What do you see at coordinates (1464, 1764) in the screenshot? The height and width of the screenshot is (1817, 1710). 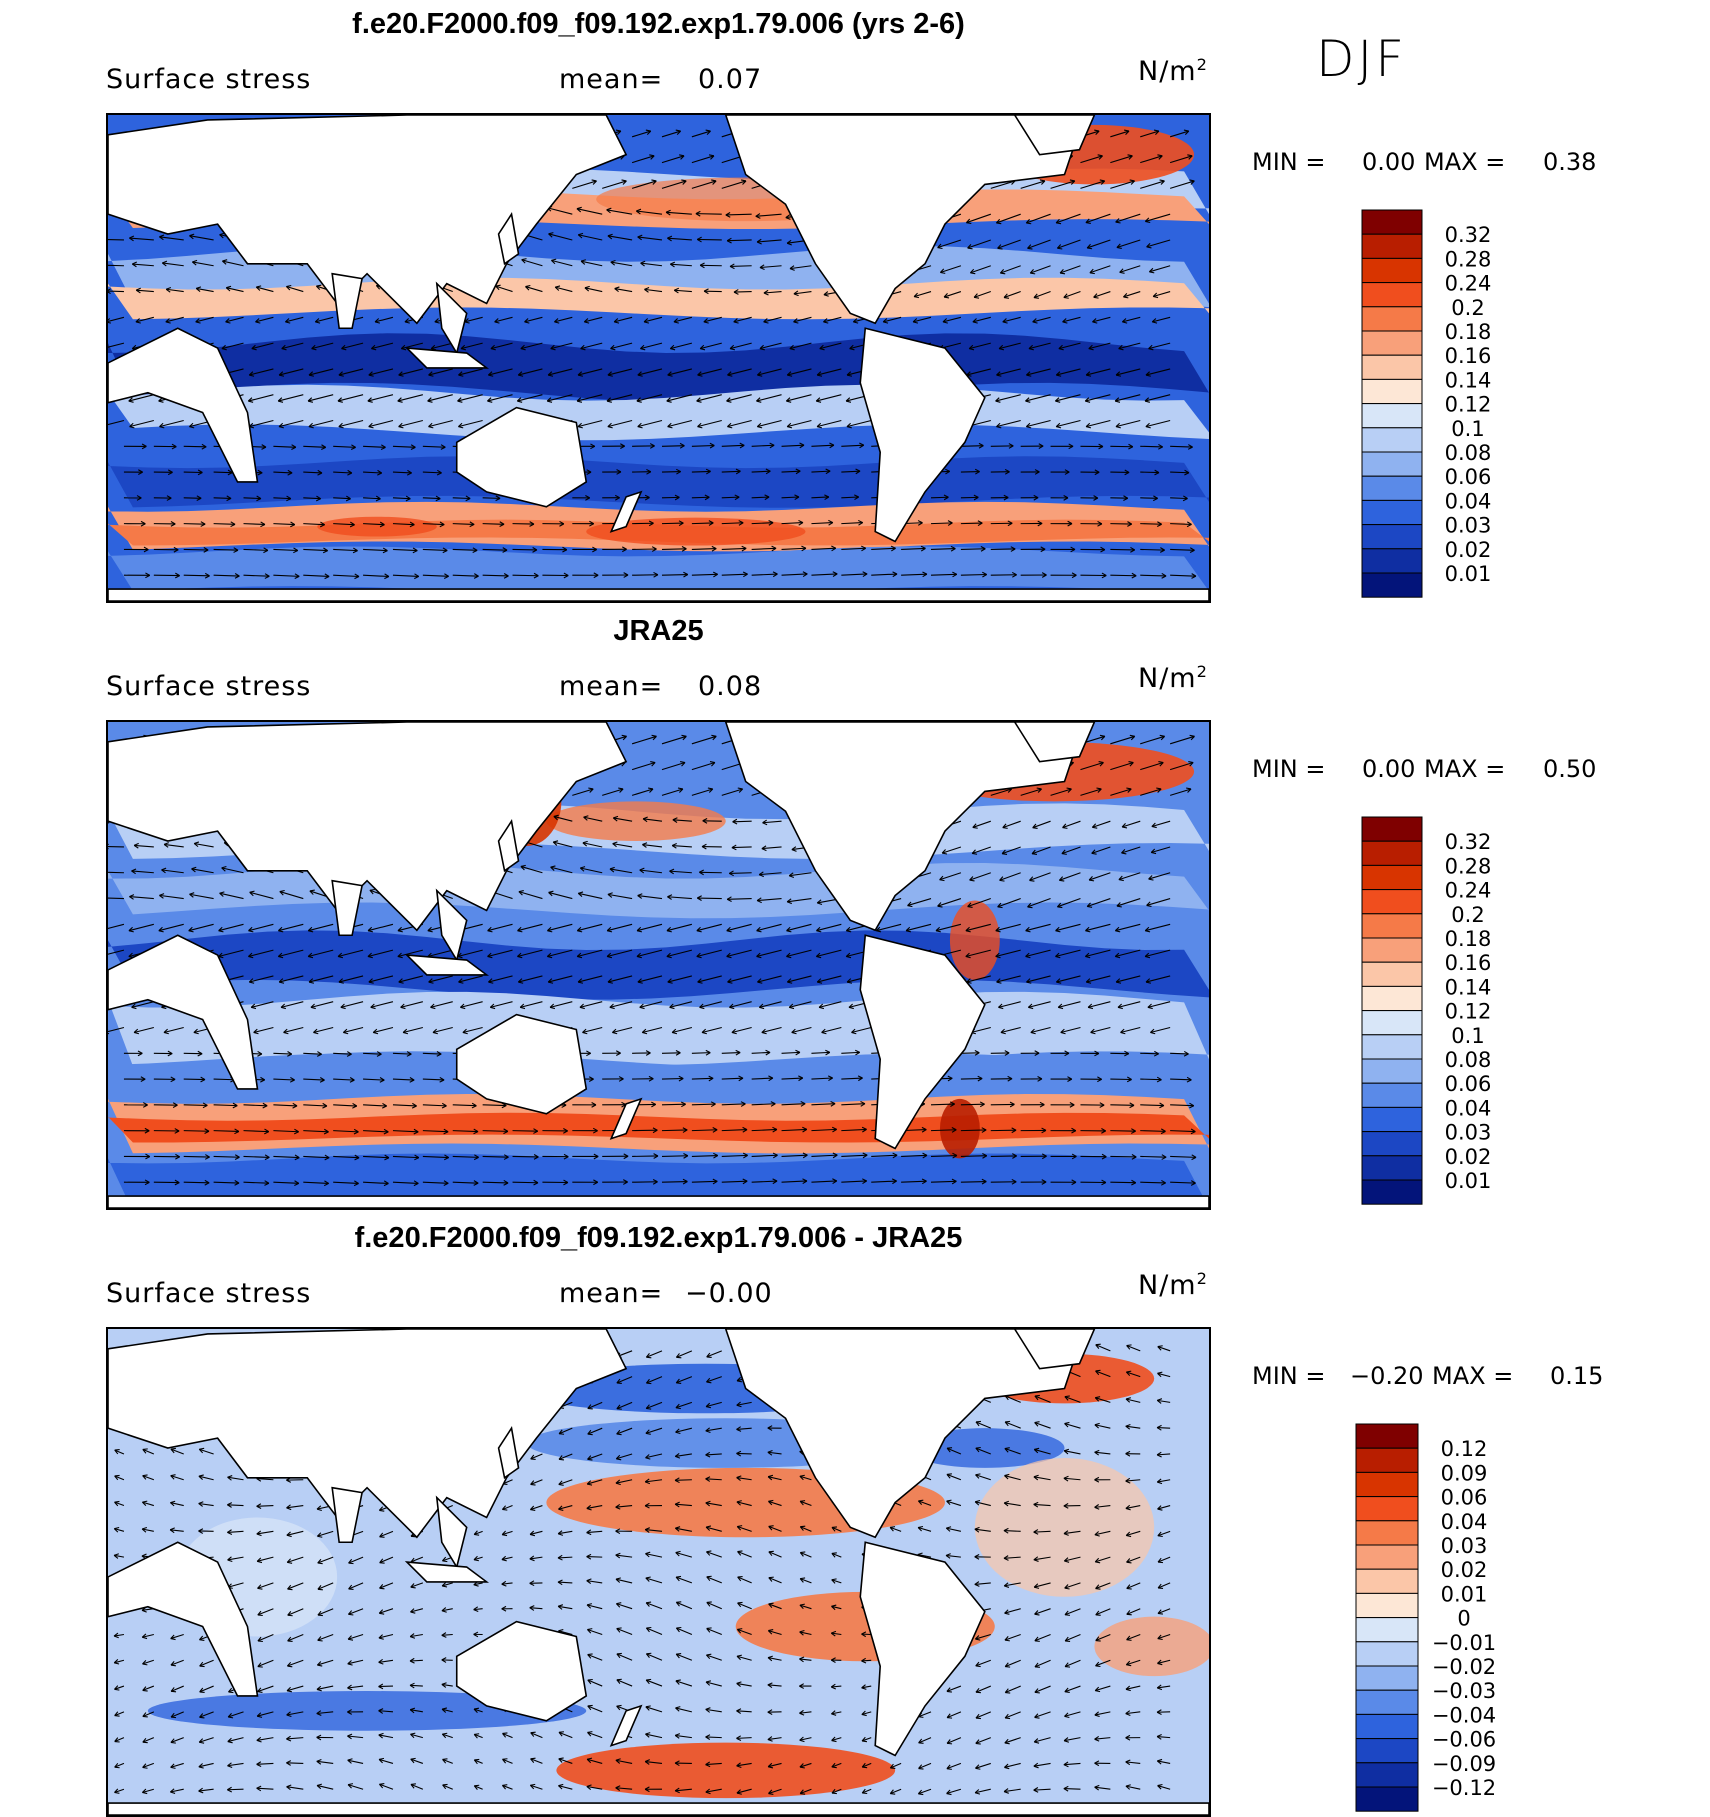 I see `colorbar-tick-label: −0.09` at bounding box center [1464, 1764].